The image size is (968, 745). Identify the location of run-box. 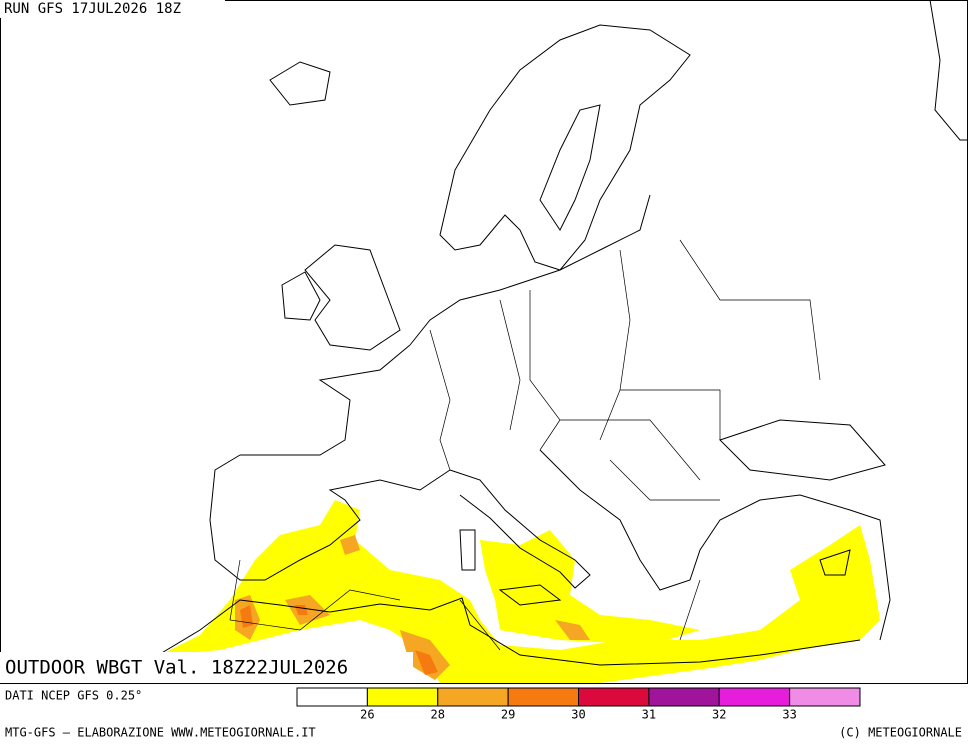
(112, 9).